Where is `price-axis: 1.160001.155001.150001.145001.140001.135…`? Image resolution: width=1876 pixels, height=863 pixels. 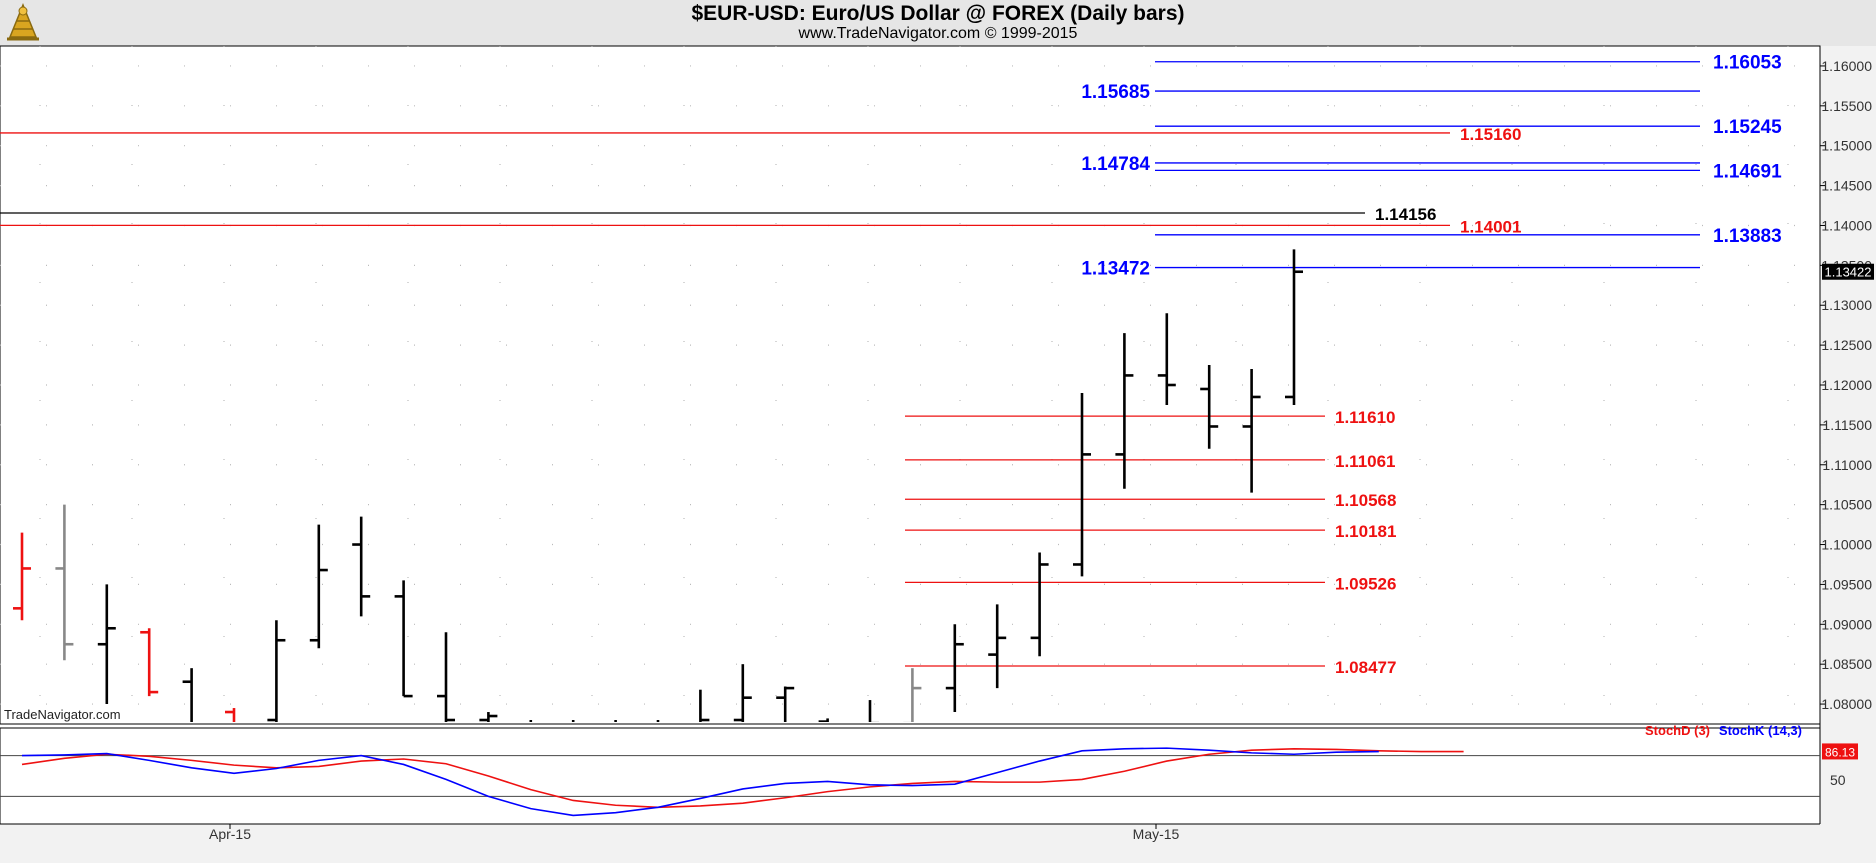
price-axis: 1.160001.155001.150001.145001.140001.135… is located at coordinates (1847, 385).